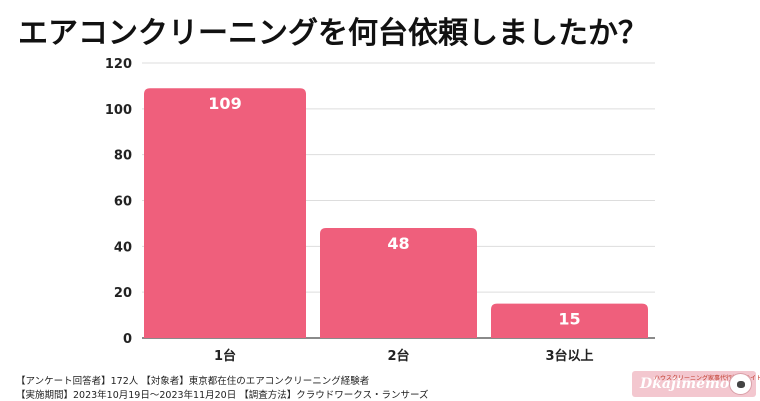 The image size is (760, 401). I want to click on data-label: 48, so click(398, 243).